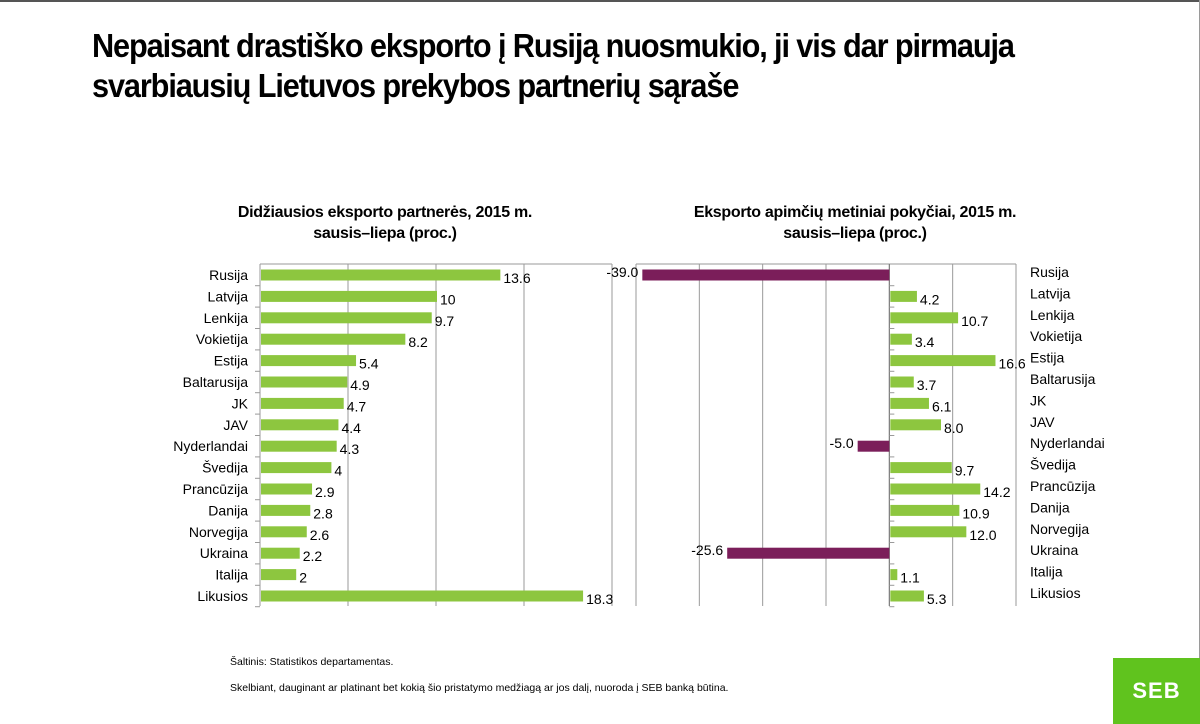 The width and height of the screenshot is (1200, 724). What do you see at coordinates (338, 471) in the screenshot?
I see `left-value-label: 4` at bounding box center [338, 471].